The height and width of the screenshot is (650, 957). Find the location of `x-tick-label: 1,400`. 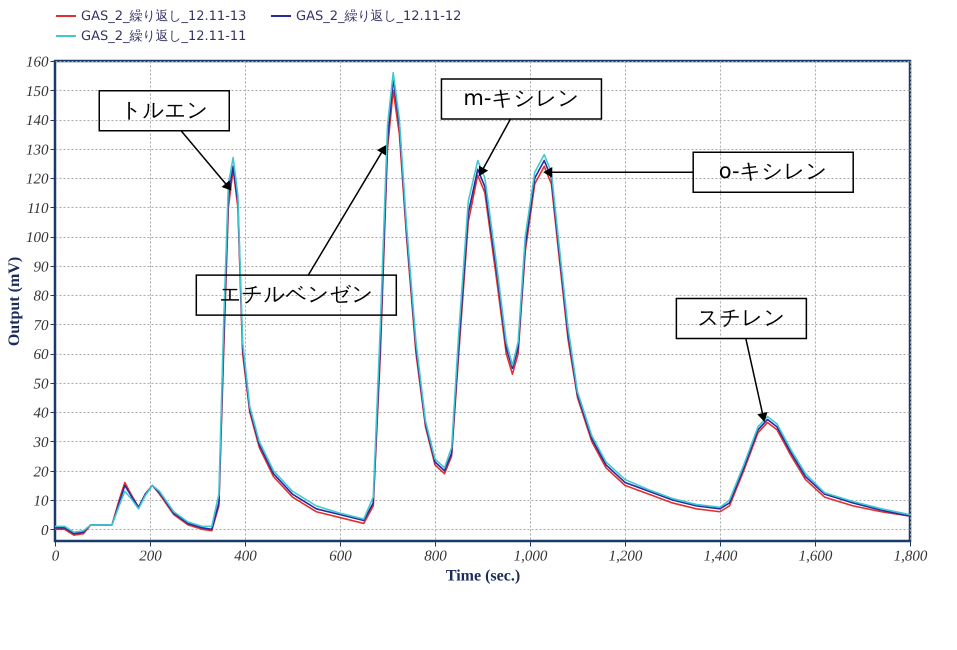

x-tick-label: 1,400 is located at coordinates (721, 556).